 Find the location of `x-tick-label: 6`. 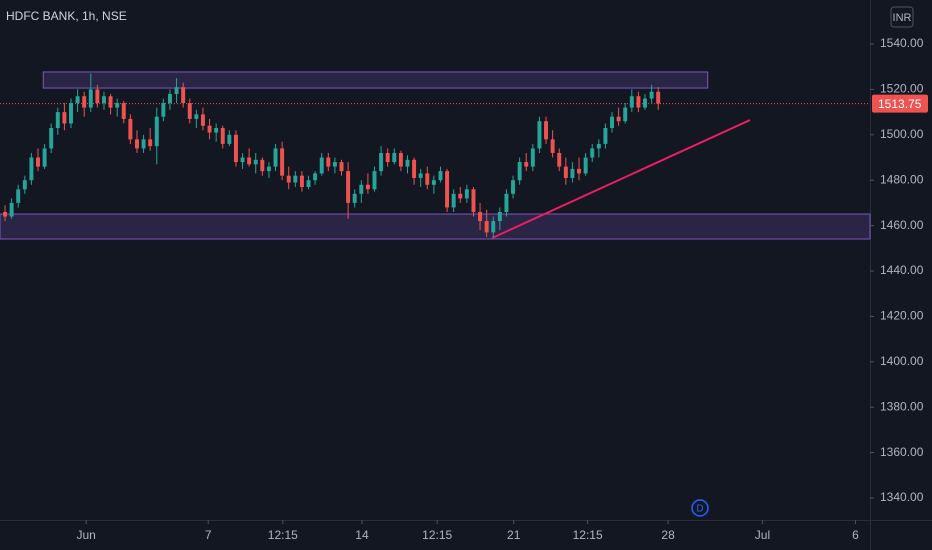

x-tick-label: 6 is located at coordinates (855, 535).